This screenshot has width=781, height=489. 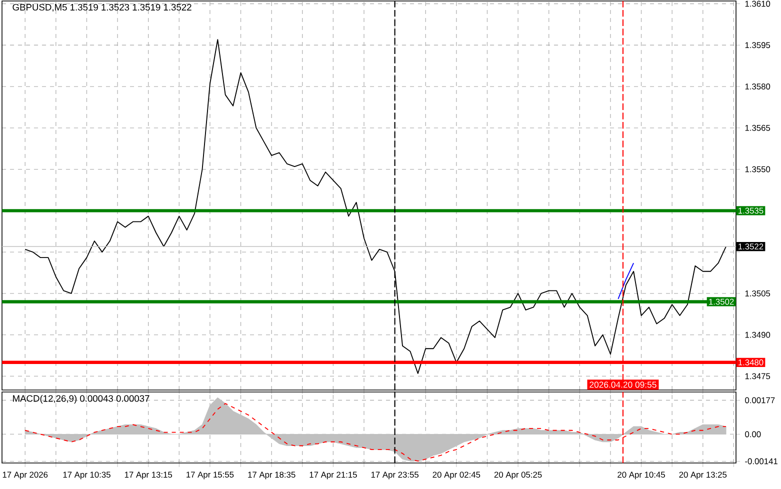 What do you see at coordinates (518, 476) in the screenshot?
I see `x-tick-label: 20 Apr 05:25` at bounding box center [518, 476].